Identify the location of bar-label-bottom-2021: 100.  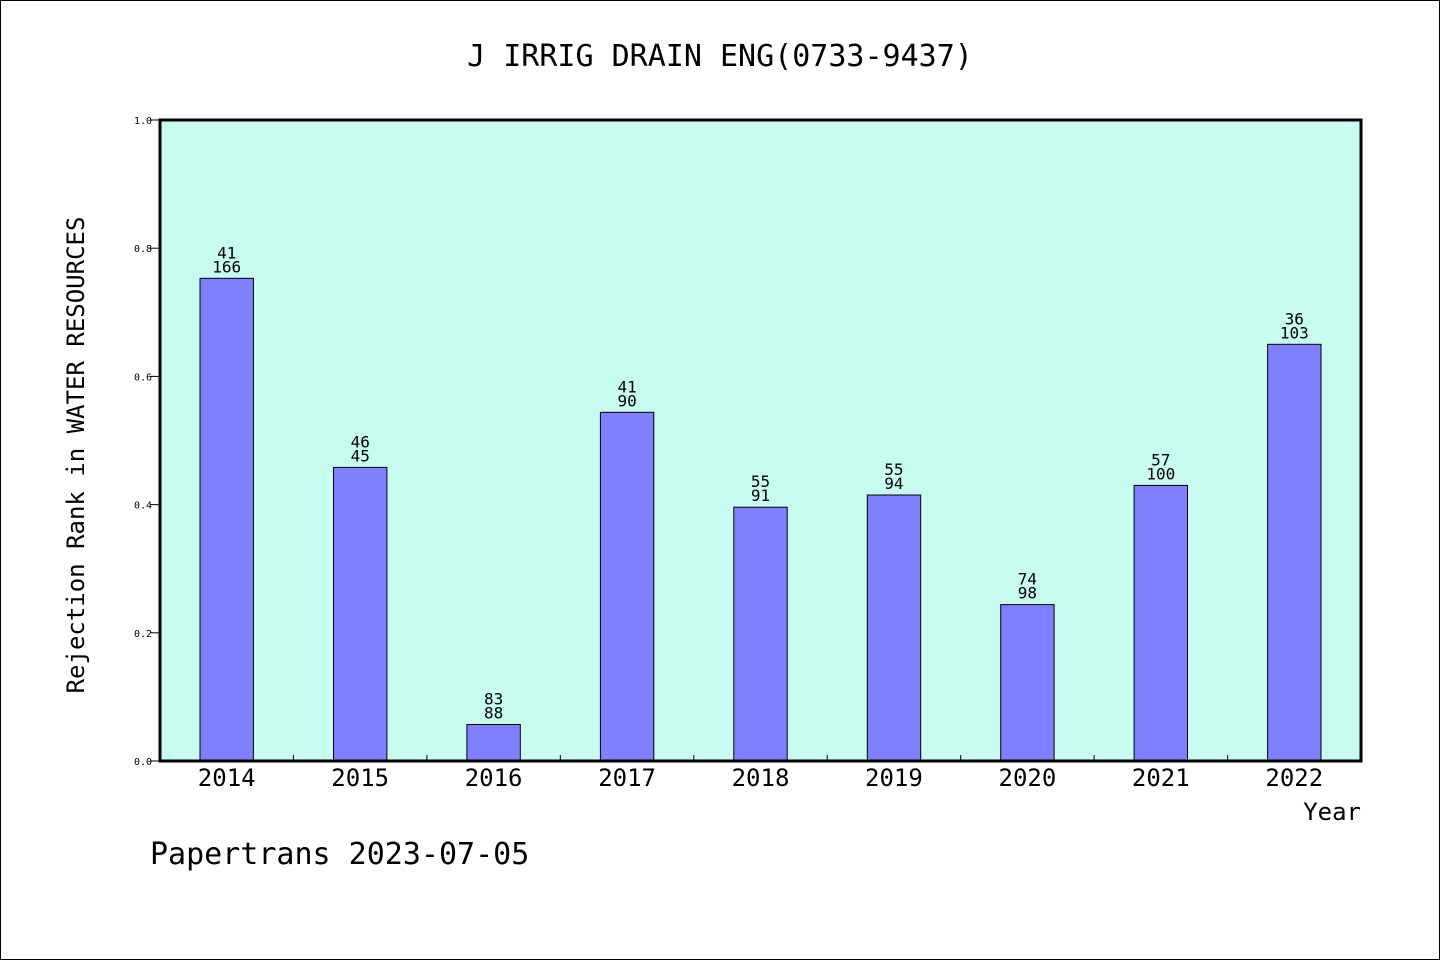
(1160, 473).